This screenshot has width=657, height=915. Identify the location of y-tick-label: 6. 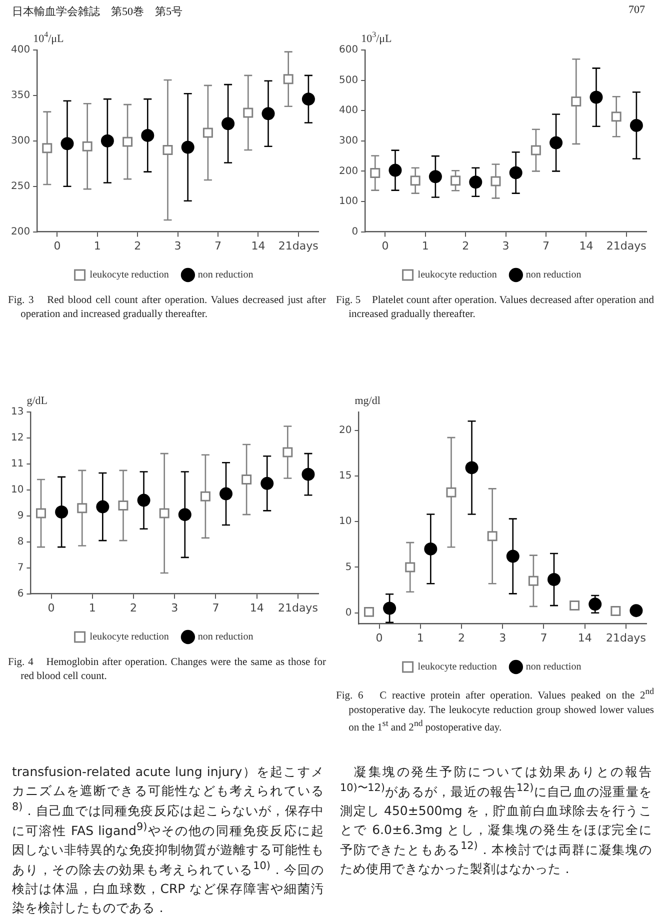
(20, 594).